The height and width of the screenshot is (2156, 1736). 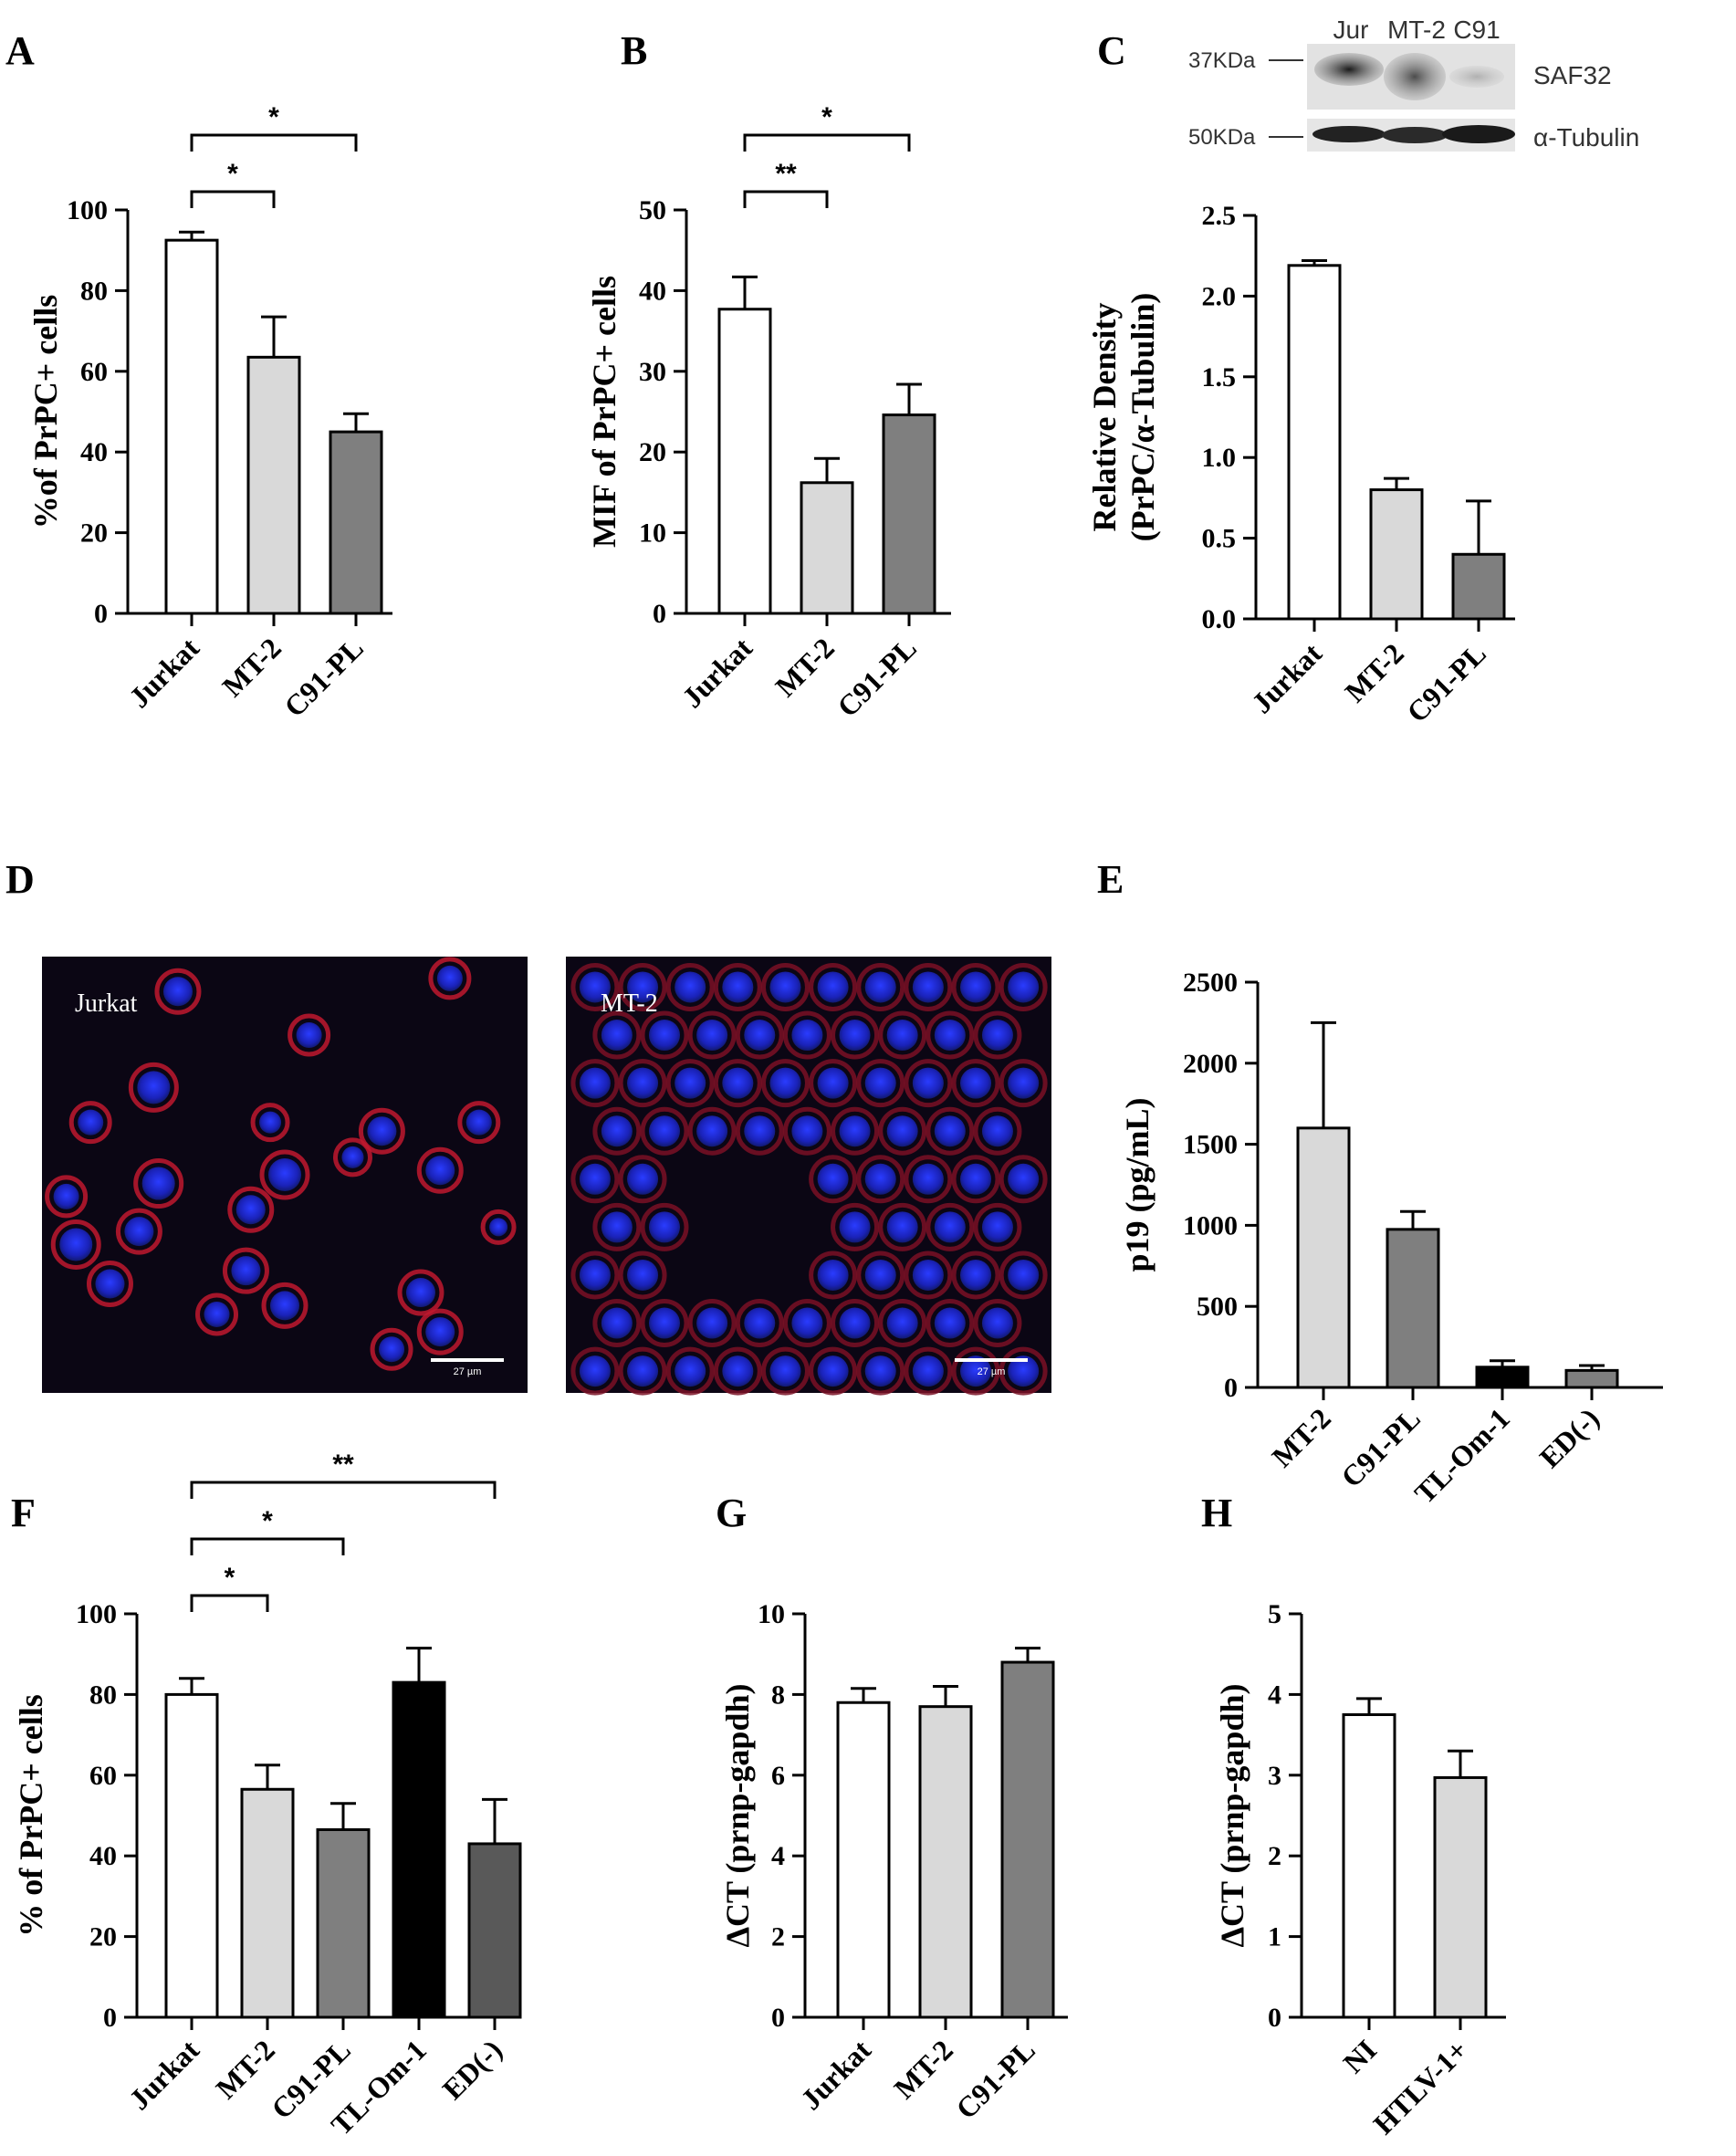 I want to click on x-category-label: HTLV-1+, so click(x=1420, y=2087).